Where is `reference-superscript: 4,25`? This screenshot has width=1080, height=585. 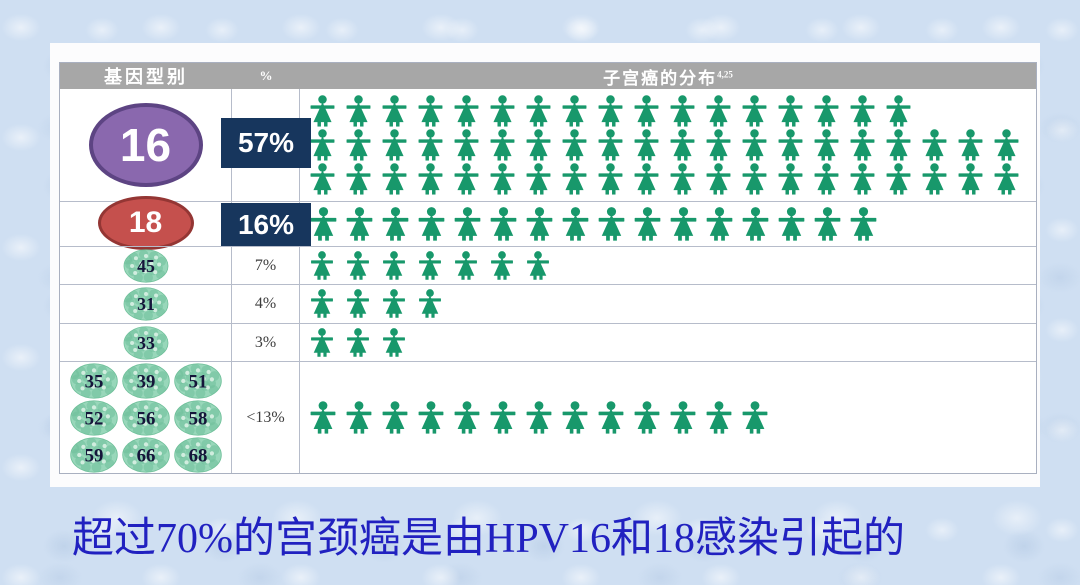
reference-superscript: 4,25 is located at coordinates (725, 73).